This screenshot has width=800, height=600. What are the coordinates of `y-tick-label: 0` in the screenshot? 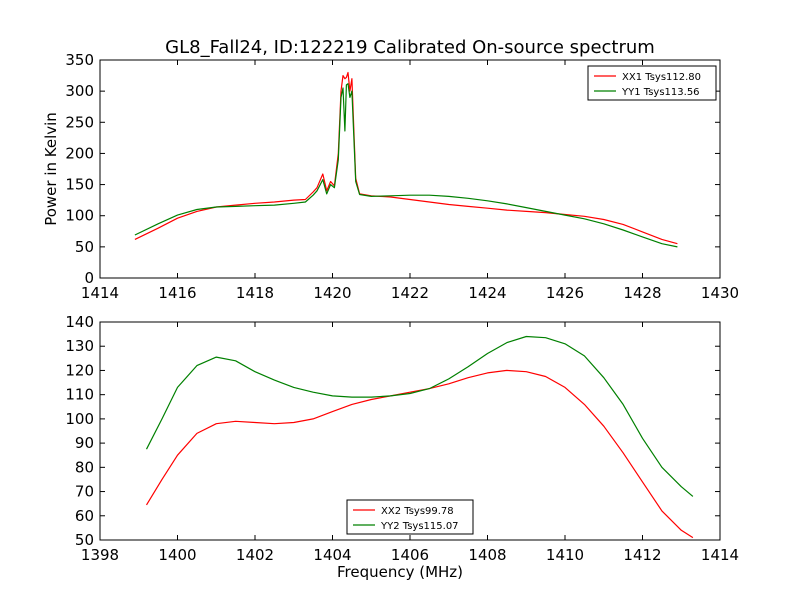 It's located at (89, 278).